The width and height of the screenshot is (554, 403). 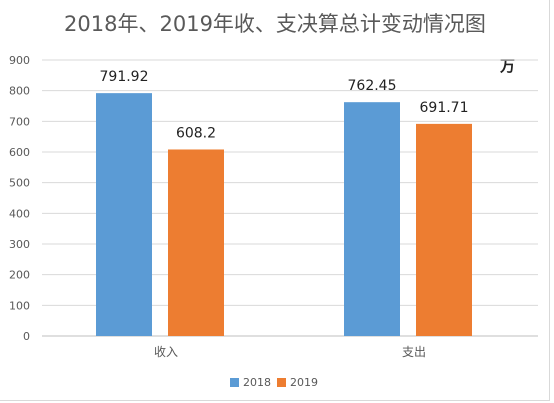 I want to click on unit-label: 万, so click(x=508, y=66).